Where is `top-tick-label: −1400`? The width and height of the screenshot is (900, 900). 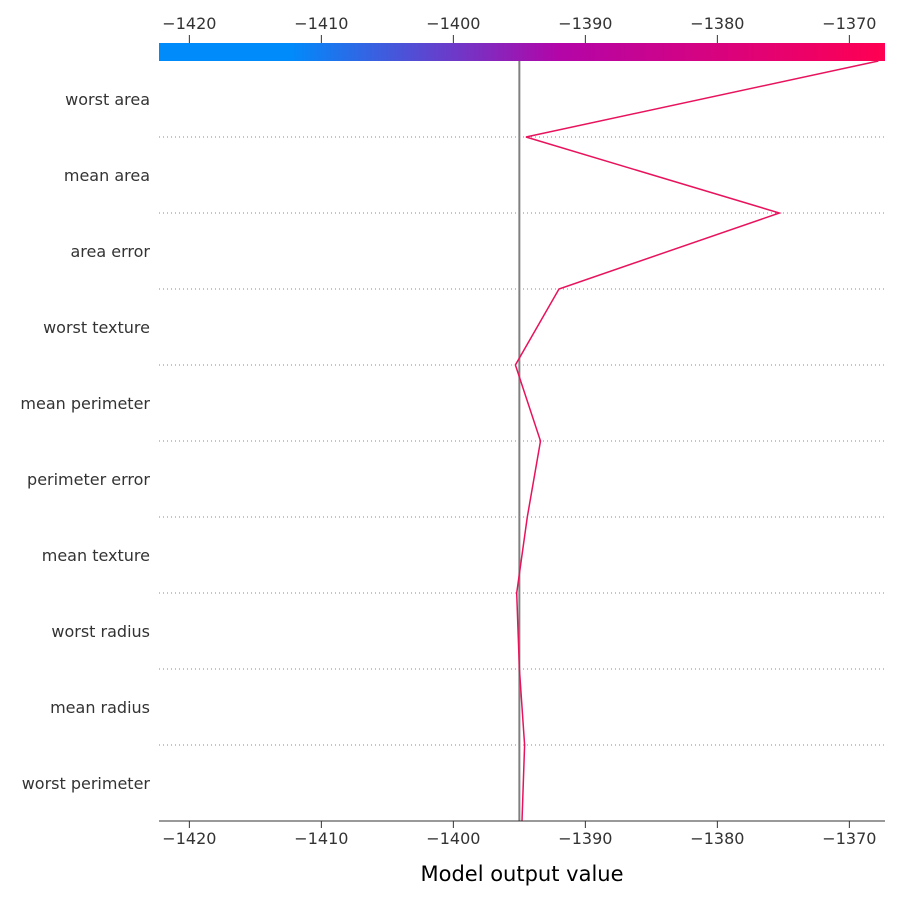
top-tick-label: −1400 is located at coordinates (453, 23).